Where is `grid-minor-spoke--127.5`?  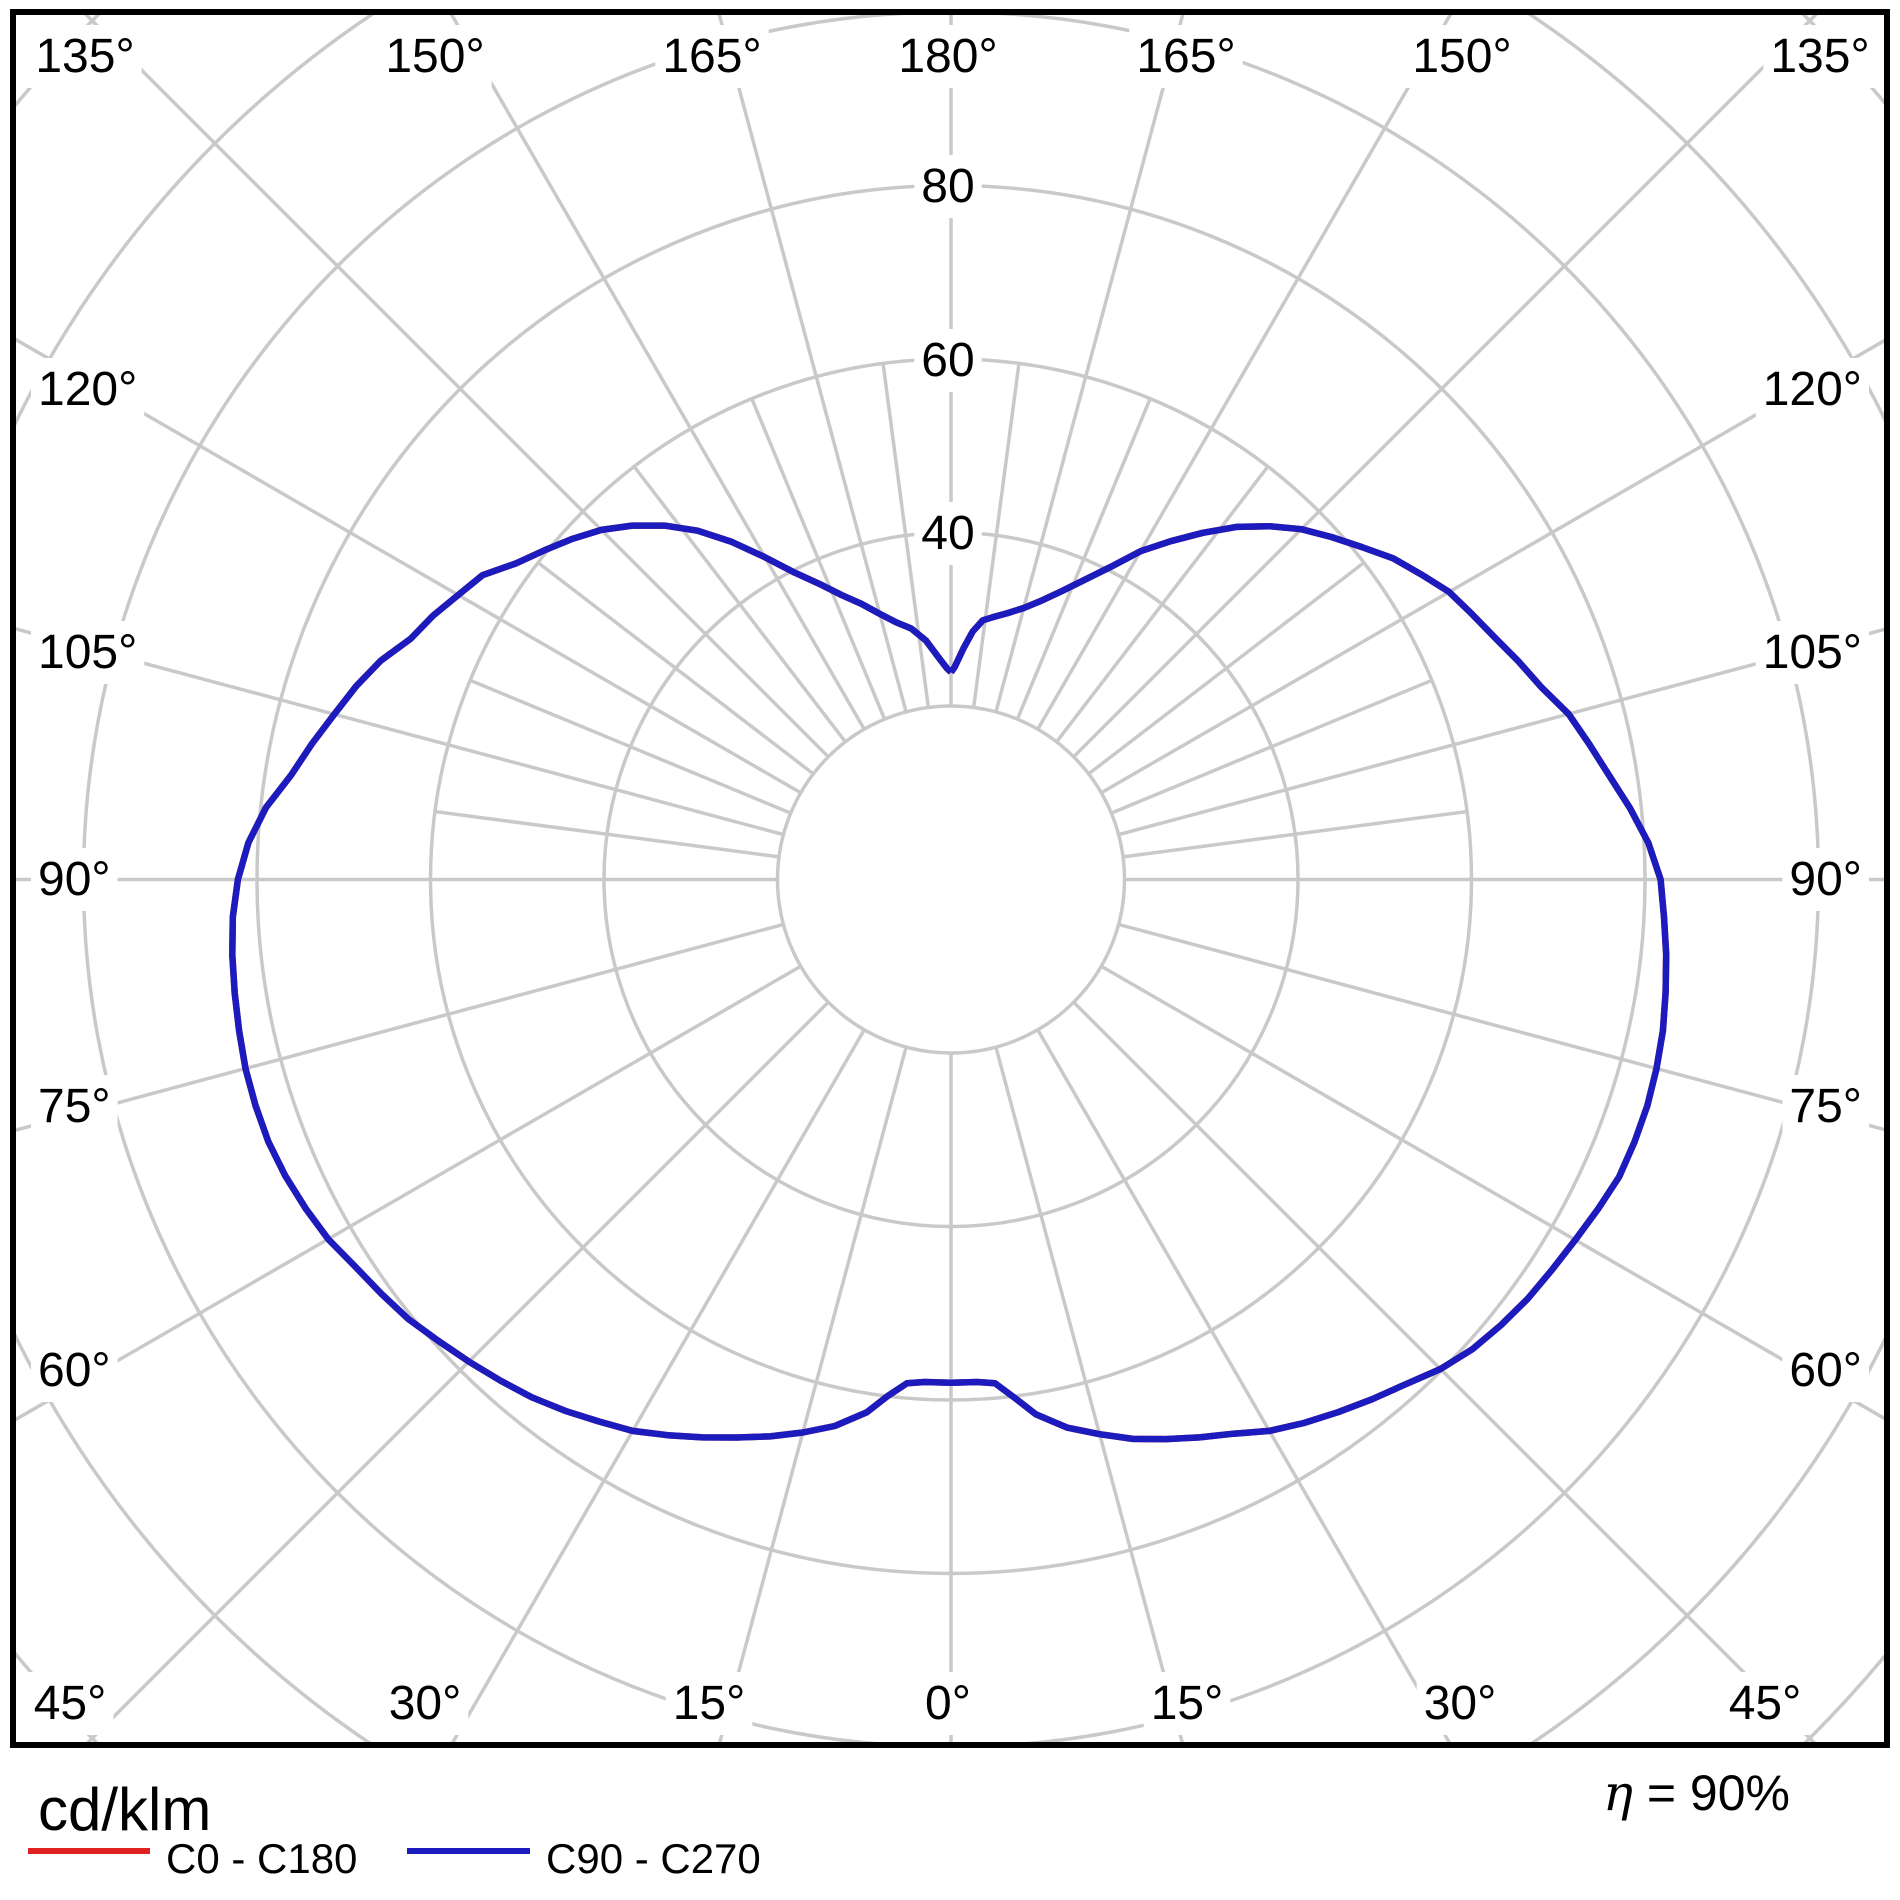
grid-minor-spoke--127.5 is located at coordinates (675, 668).